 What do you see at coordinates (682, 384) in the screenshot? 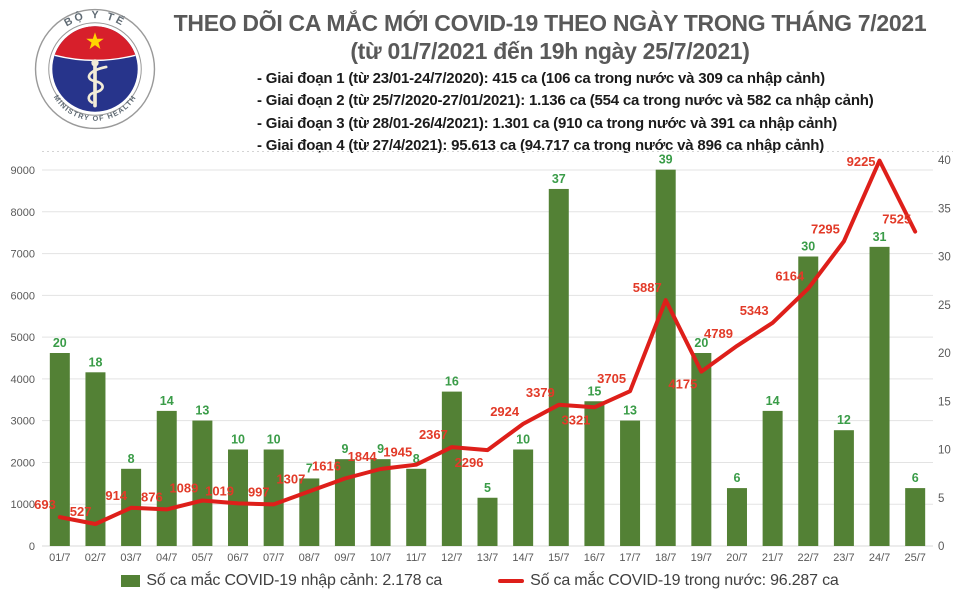
I see `line-label: 4175` at bounding box center [682, 384].